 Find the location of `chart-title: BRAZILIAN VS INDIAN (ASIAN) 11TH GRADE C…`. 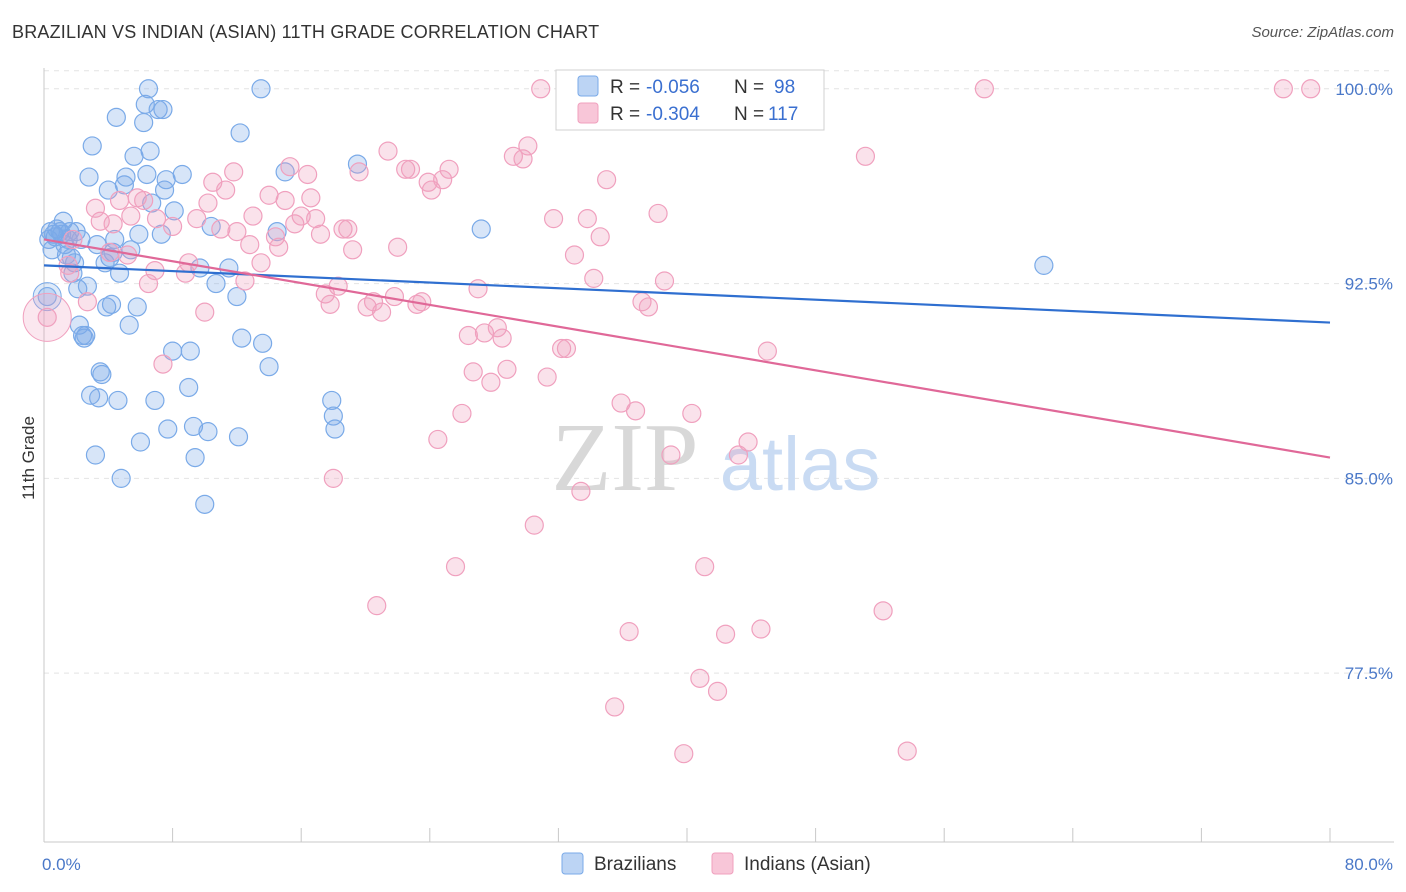

chart-title: BRAZILIAN VS INDIAN (ASIAN) 11TH GRADE C… is located at coordinates (306, 32).